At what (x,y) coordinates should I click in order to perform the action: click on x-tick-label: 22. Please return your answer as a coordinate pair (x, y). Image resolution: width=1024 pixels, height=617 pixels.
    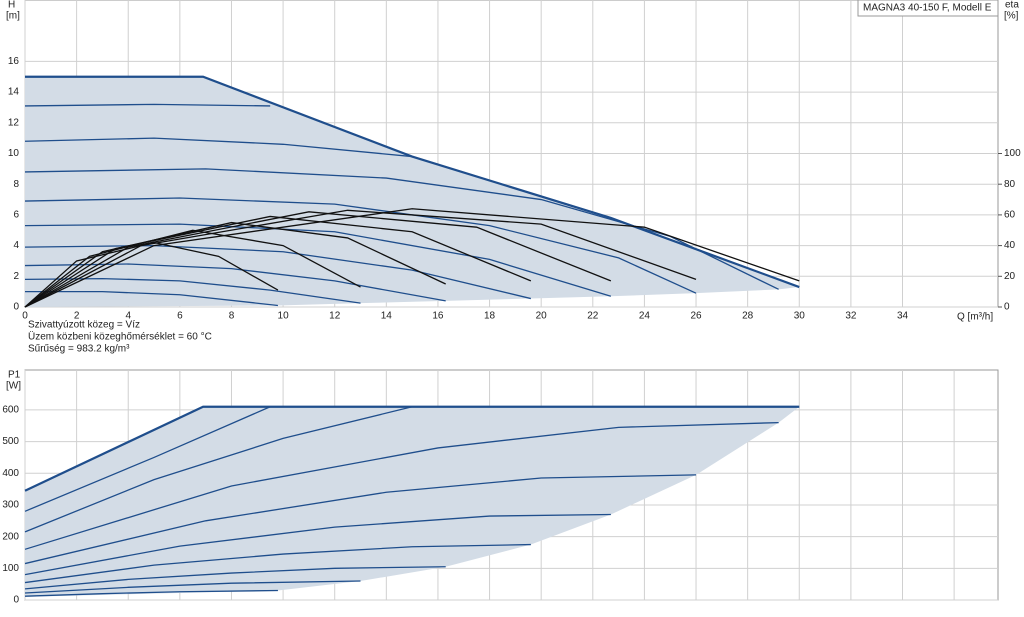
    Looking at the image, I should click on (593, 316).